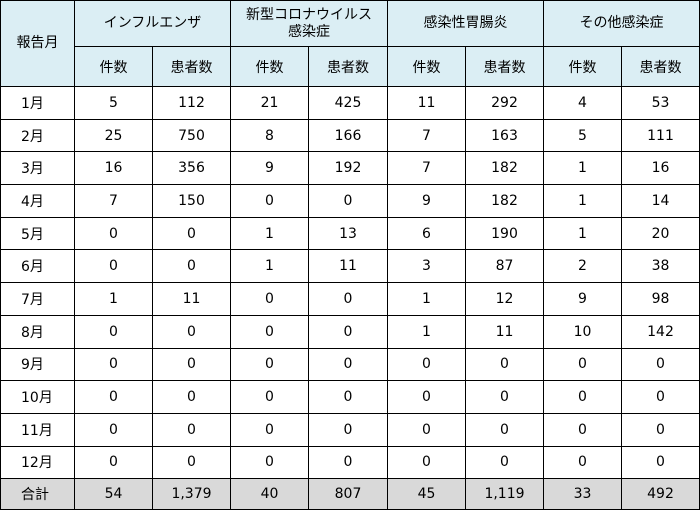 The width and height of the screenshot is (700, 514). Describe the element at coordinates (350, 66) in the screenshot. I see `subheader-row: 件数 患者数 件数 患者数 件数 患者数 件数 患者数` at that location.